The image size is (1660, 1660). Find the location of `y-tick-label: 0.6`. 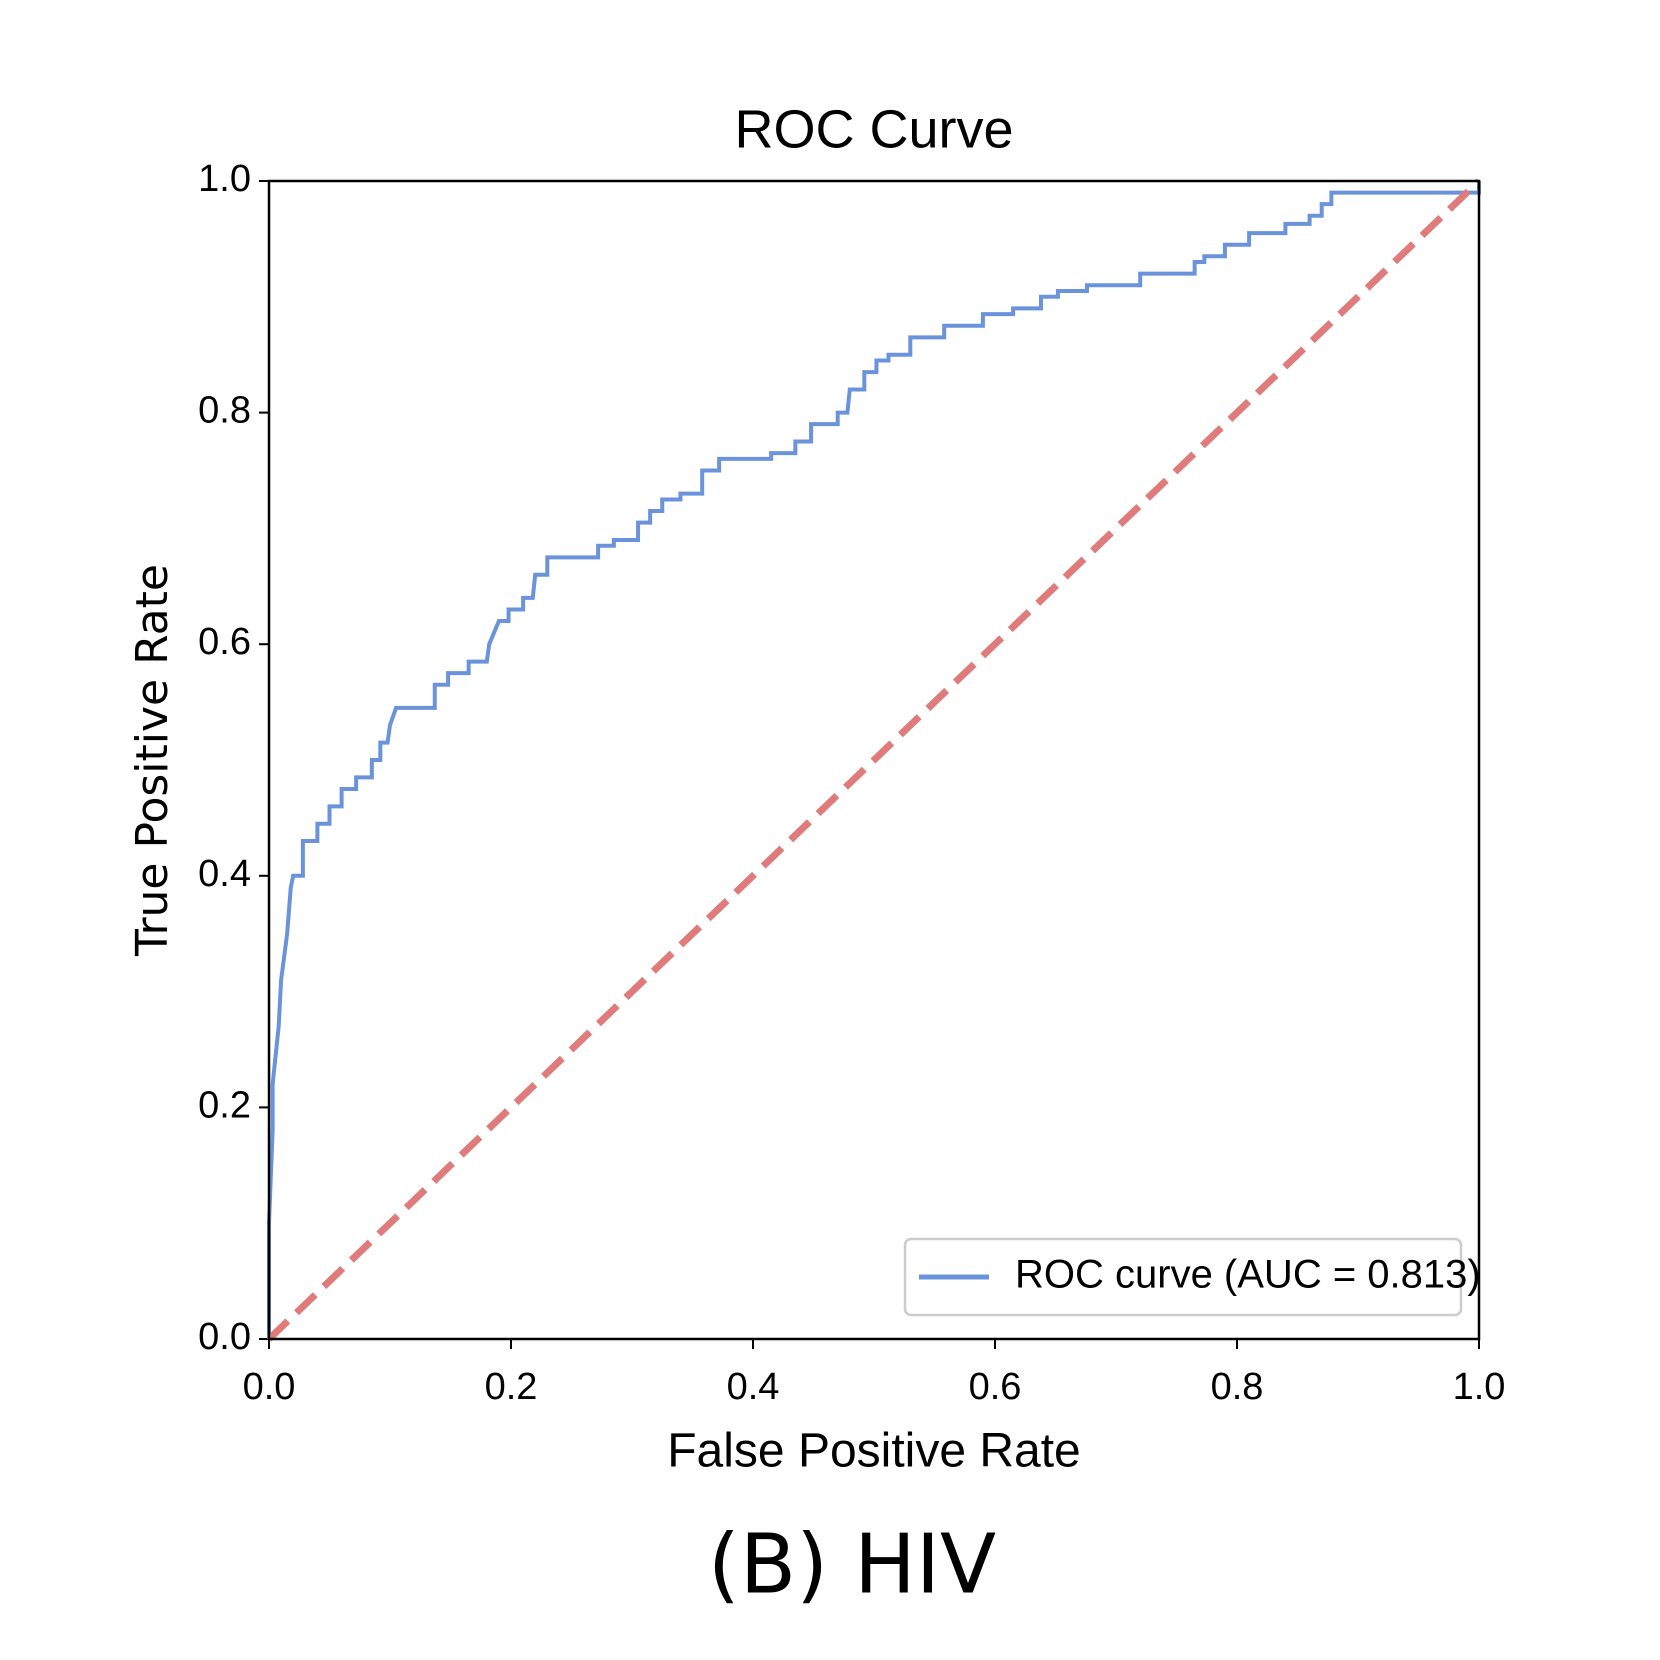

y-tick-label: 0.6 is located at coordinates (224, 642).